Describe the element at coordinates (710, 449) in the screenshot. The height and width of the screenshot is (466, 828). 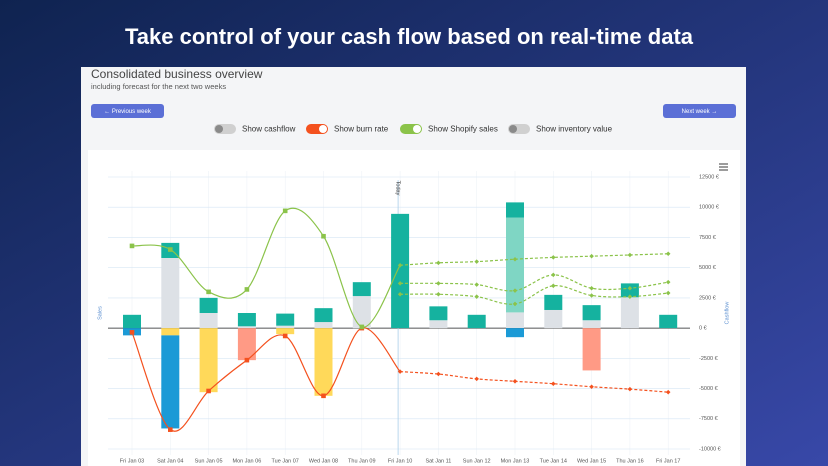
I see `y-tick-label: -10000 €` at that location.